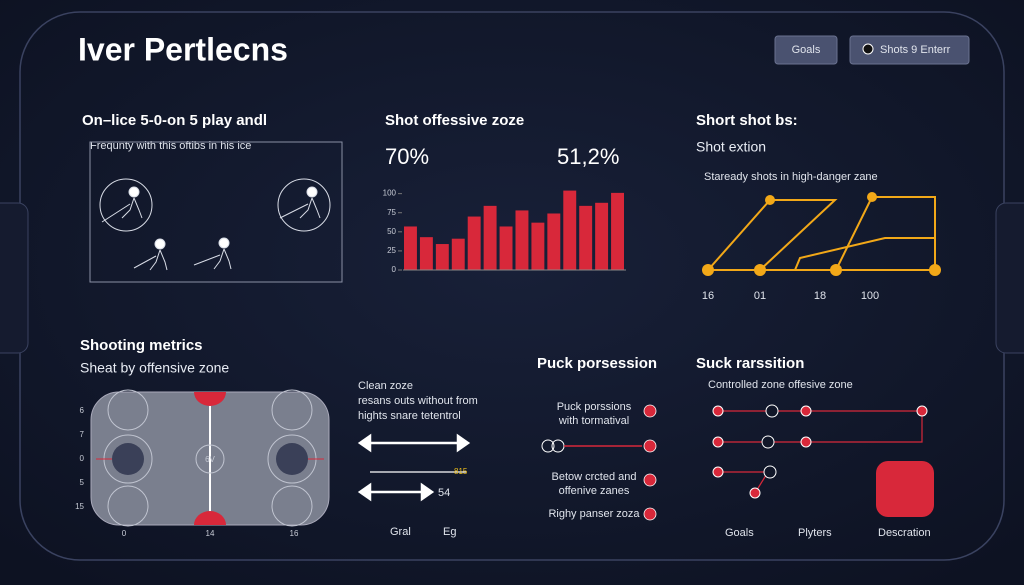 This screenshot has height=585, width=1024. I want to click on button-icon, so click(868, 49).